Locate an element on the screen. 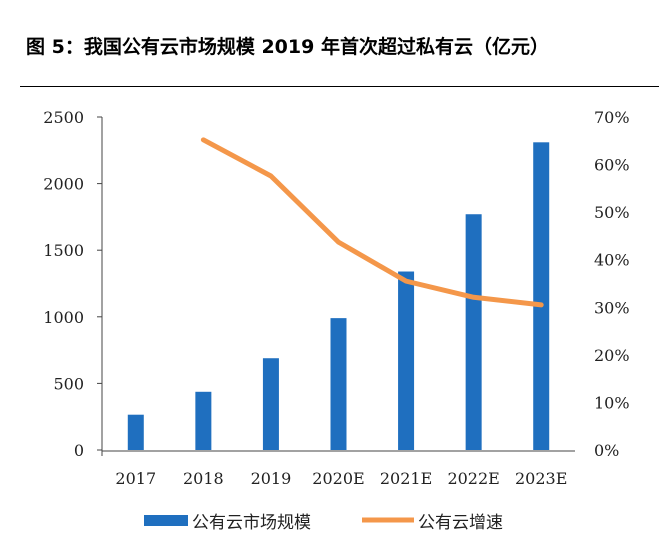 This screenshot has height=552, width=671. y-right-tick-label: 30% is located at coordinates (612, 307).